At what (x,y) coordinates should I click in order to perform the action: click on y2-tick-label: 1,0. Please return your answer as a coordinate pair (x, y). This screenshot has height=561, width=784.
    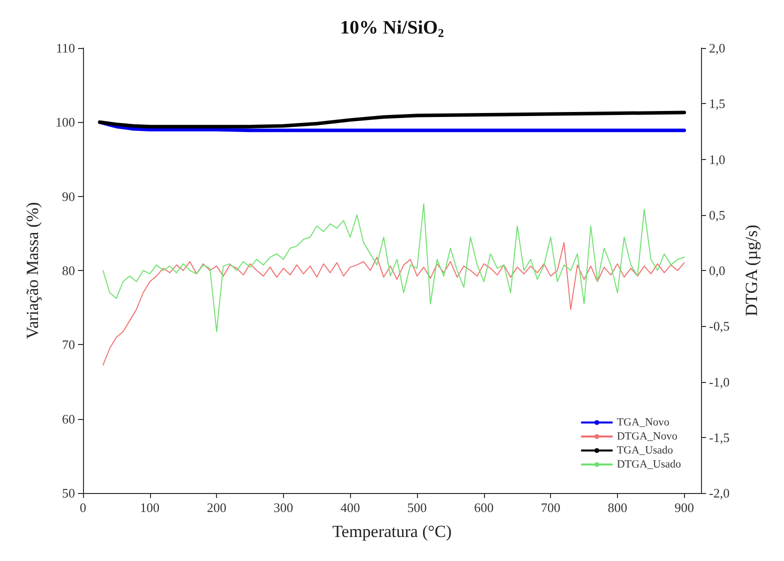
    Looking at the image, I should click on (717, 159).